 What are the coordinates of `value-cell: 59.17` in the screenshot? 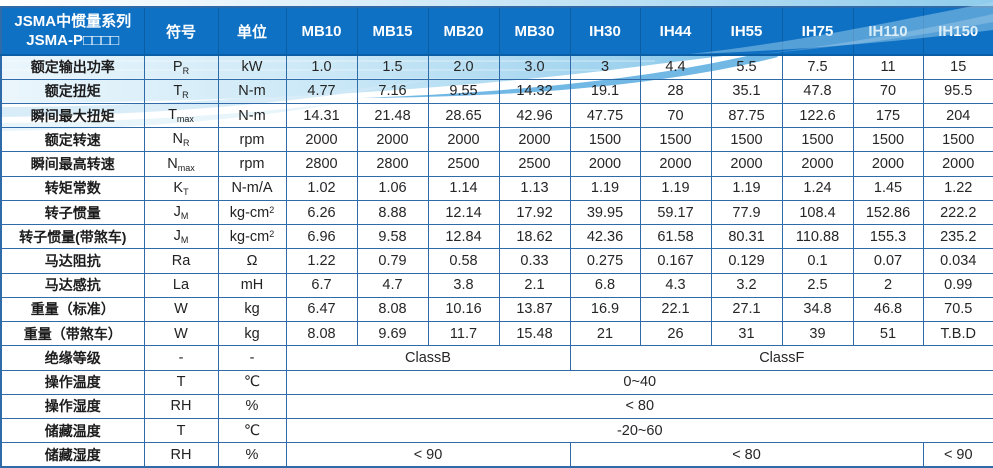 It's located at (675, 212).